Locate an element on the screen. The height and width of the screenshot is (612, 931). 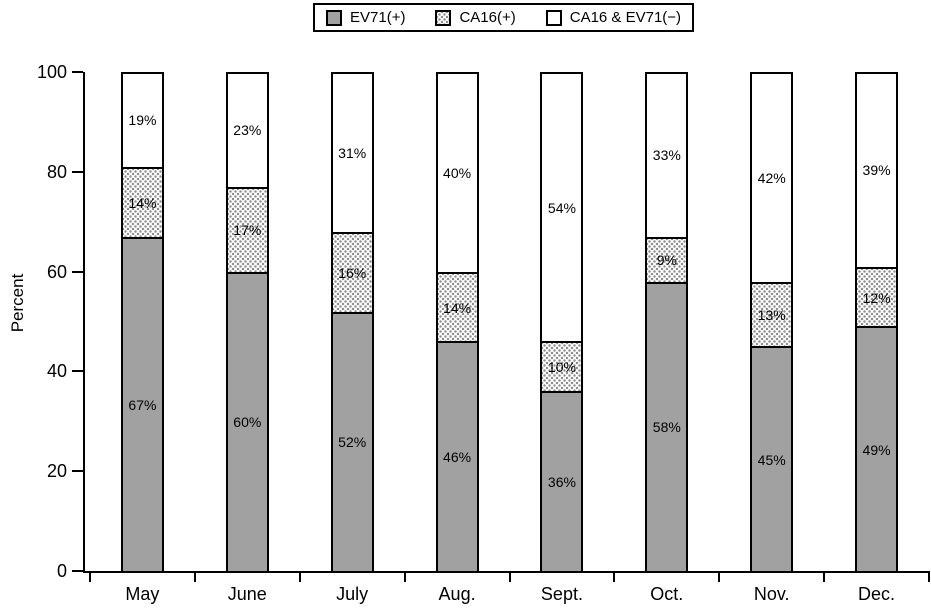
bar-value-label: 42% is located at coordinates (771, 177).